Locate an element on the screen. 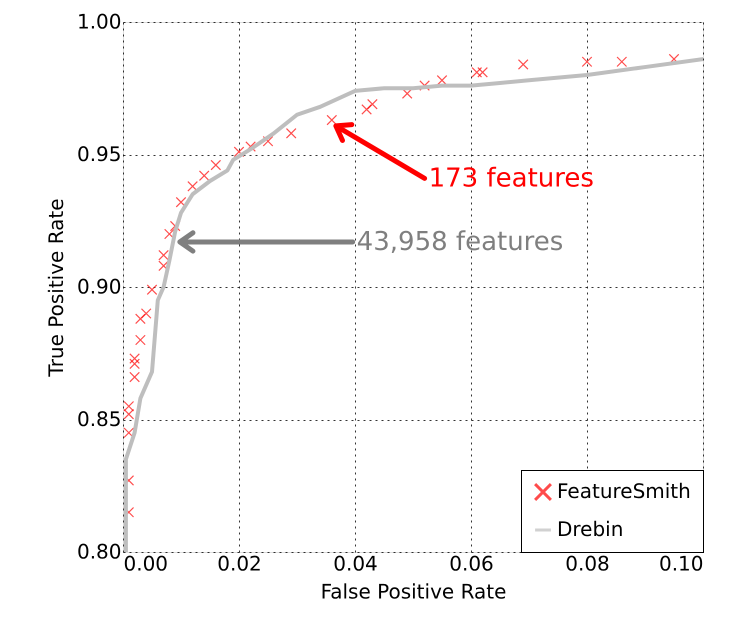 This screenshot has width=751, height=618. y-tick-label: 1.00 is located at coordinates (99, 22).